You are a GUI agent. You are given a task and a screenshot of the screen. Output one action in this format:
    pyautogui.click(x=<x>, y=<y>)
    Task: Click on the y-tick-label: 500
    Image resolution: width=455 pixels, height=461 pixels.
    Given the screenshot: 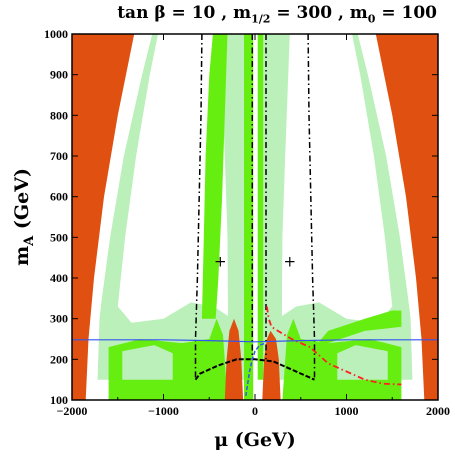 What is the action you would take?
    pyautogui.click(x=59, y=237)
    